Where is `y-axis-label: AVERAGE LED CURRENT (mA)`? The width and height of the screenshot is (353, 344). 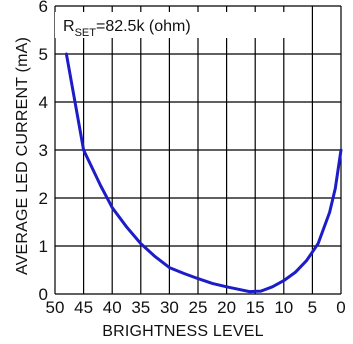
y-axis-label: AVERAGE LED CURRENT (mA) is located at coordinates (22, 156).